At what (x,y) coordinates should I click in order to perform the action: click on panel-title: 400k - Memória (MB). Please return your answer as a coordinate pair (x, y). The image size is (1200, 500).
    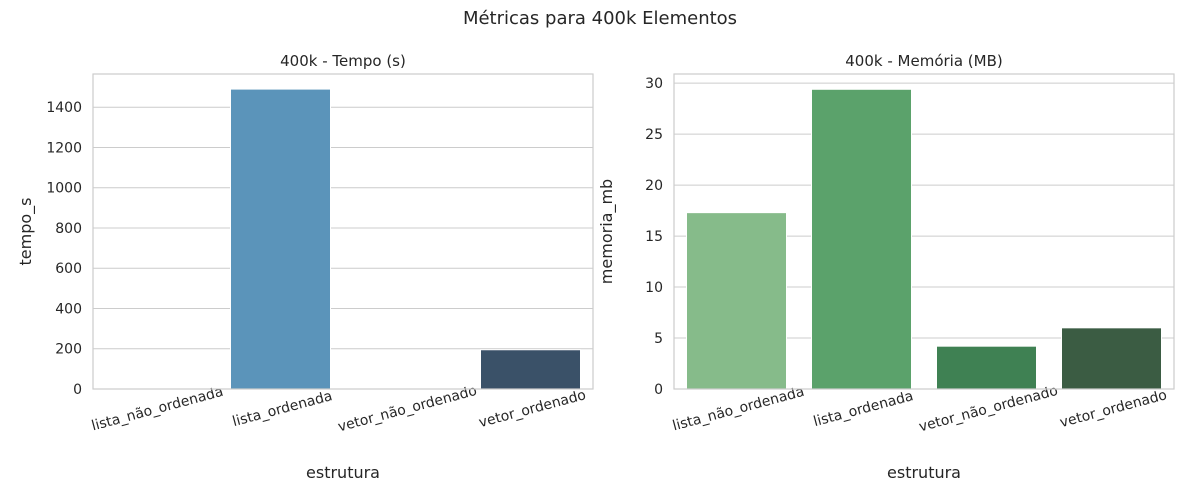
    Looking at the image, I should click on (923, 61).